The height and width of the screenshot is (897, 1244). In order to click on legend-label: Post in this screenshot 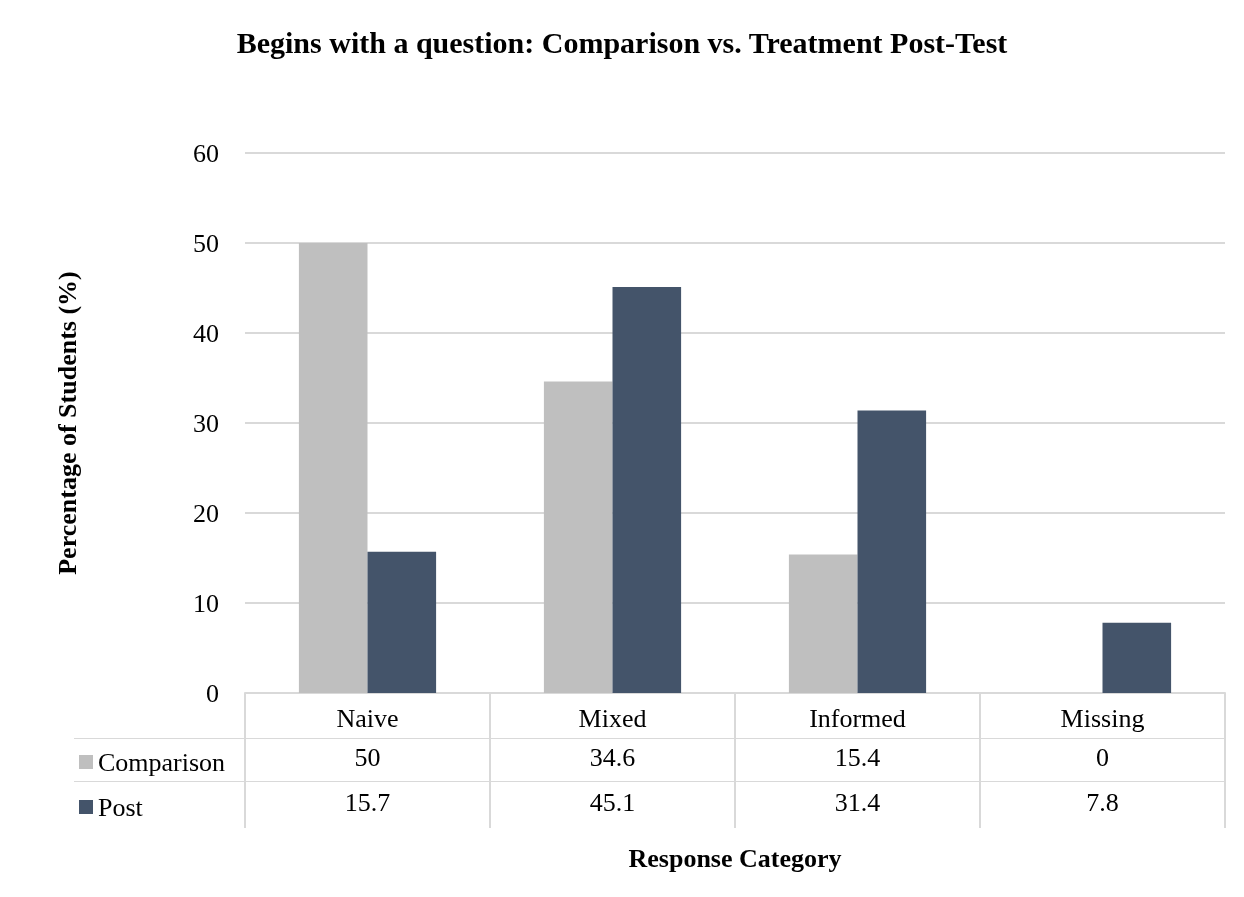, I will do `click(121, 807)`.